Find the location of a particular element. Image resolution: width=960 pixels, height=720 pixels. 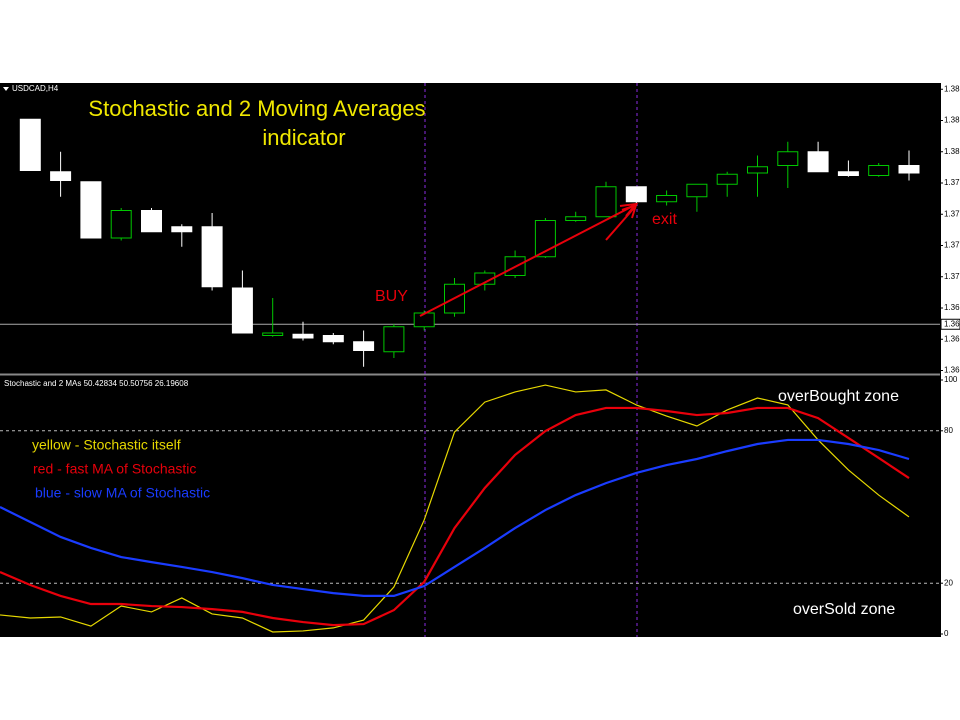

exit-label: exit is located at coordinates (664, 219).